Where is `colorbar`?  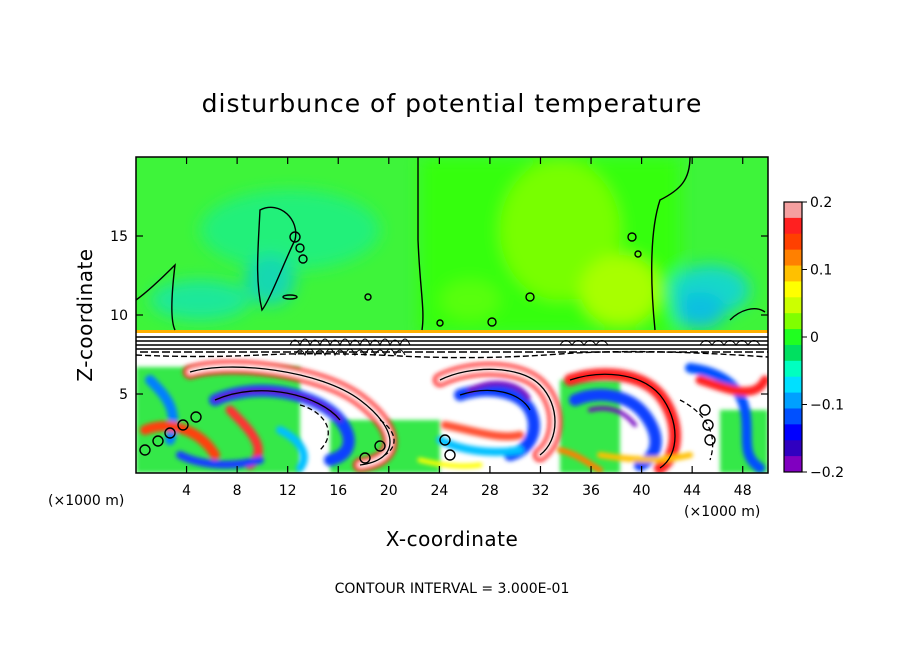
colorbar is located at coordinates (793, 337).